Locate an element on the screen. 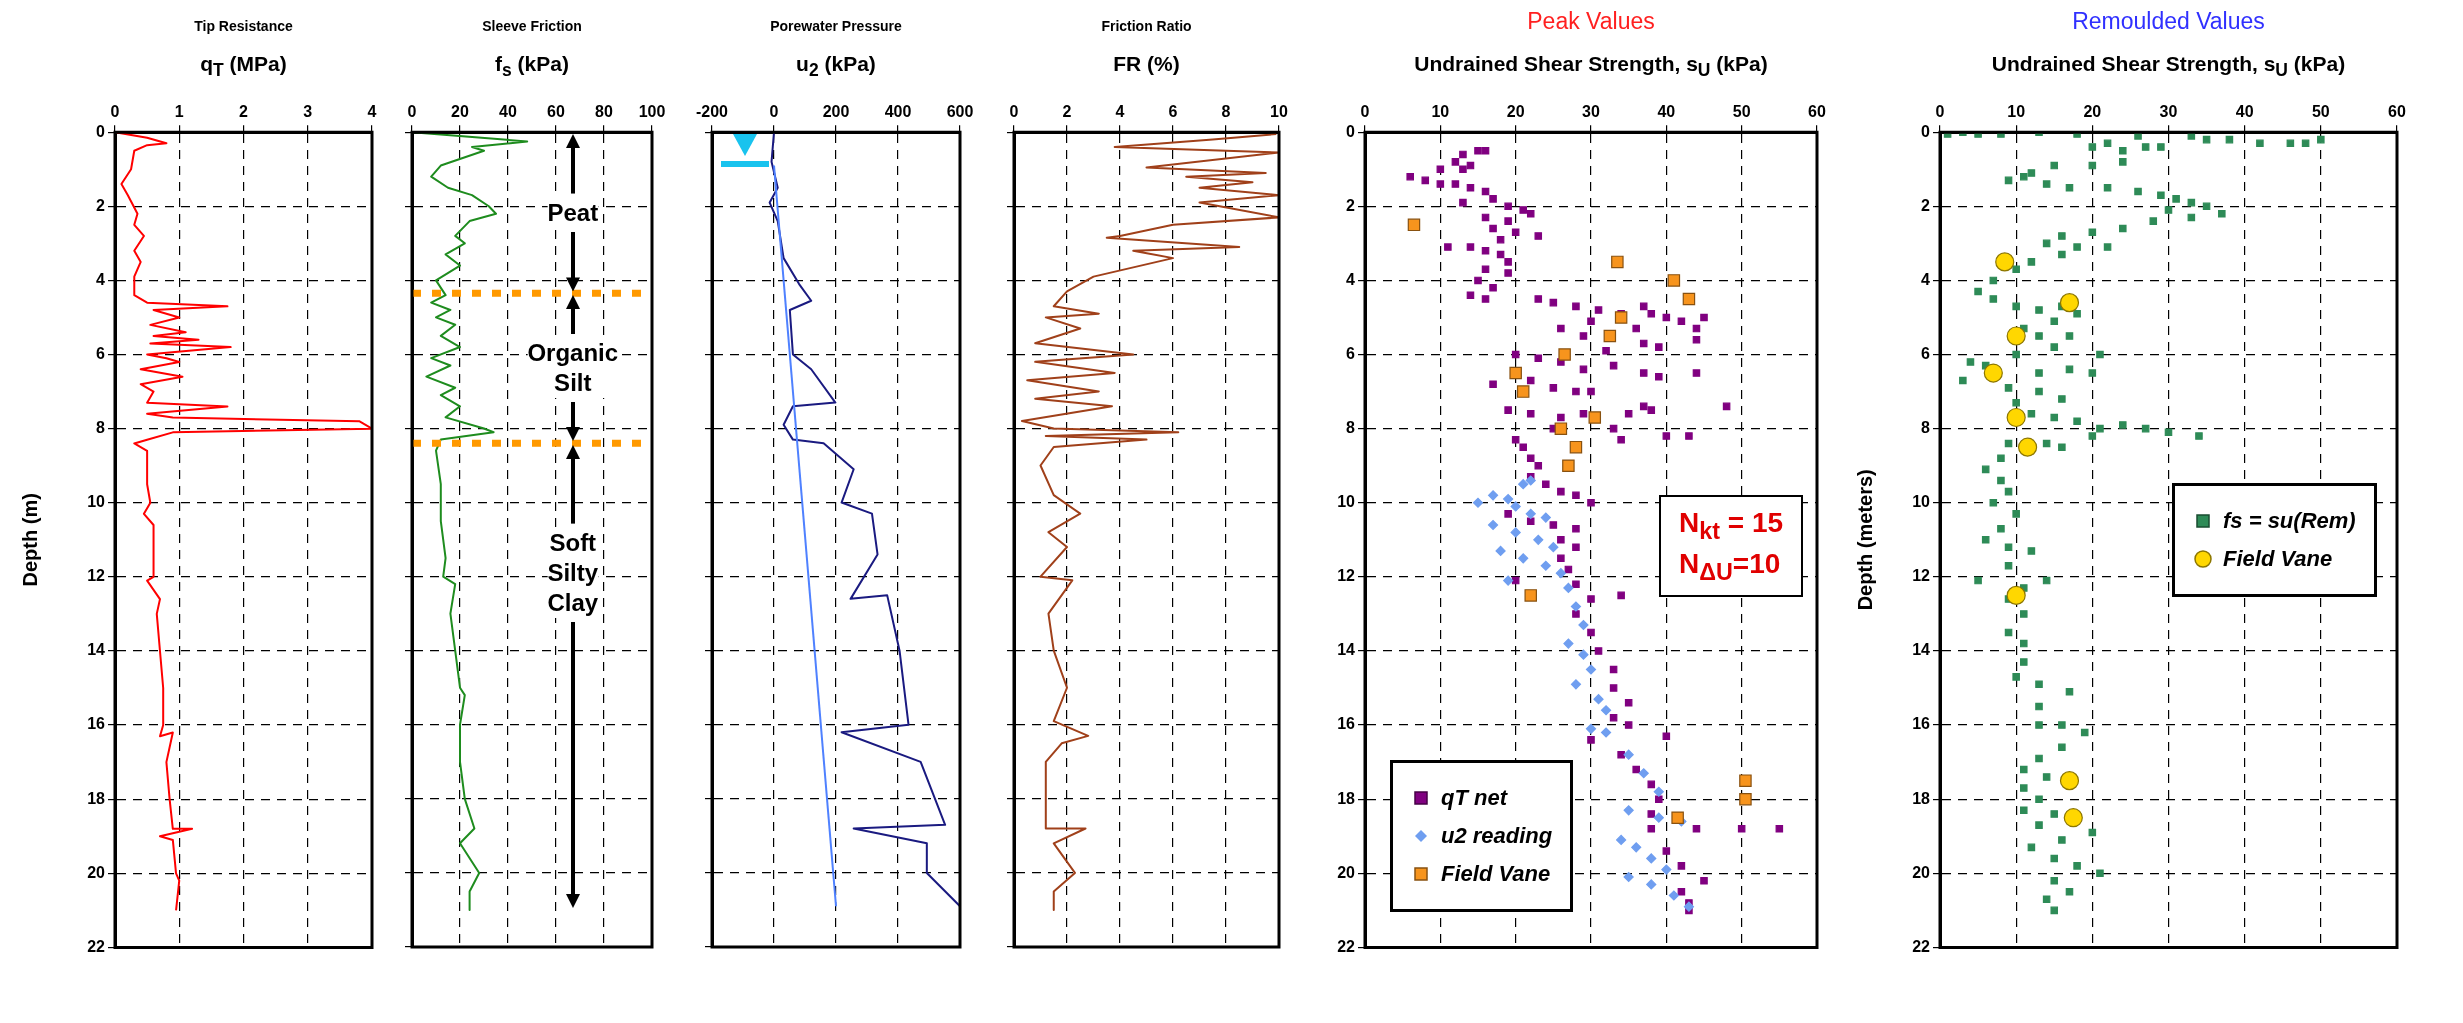  chart-title: Remoulded Values is located at coordinates (2168, 21).